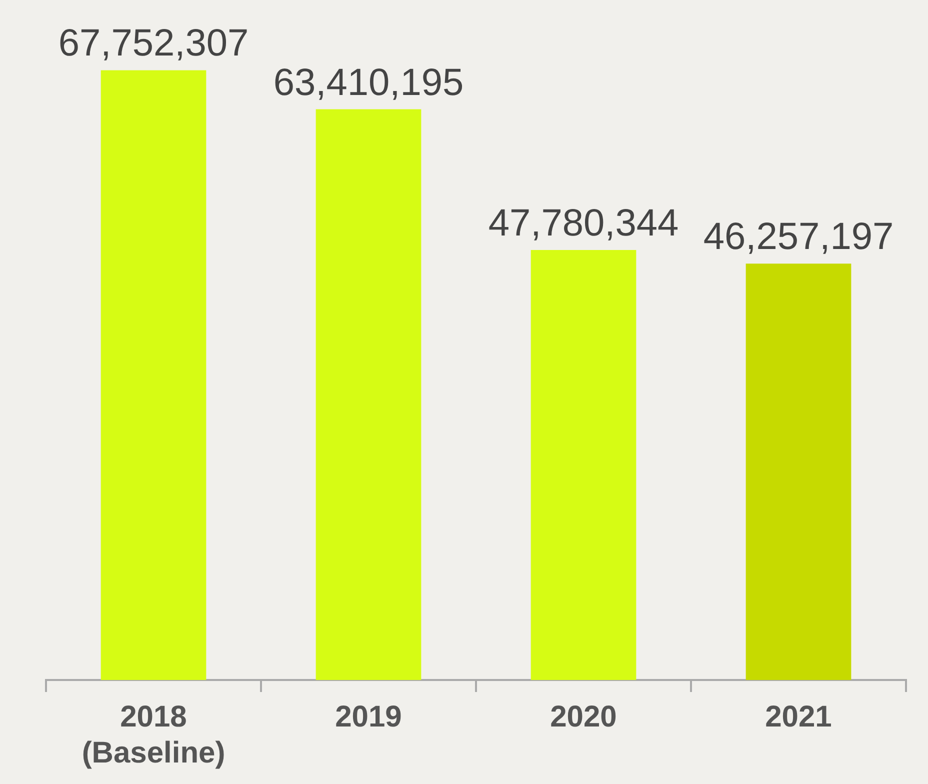 The width and height of the screenshot is (928, 784). Describe the element at coordinates (583, 223) in the screenshot. I see `data-label: 47,780,344` at that location.